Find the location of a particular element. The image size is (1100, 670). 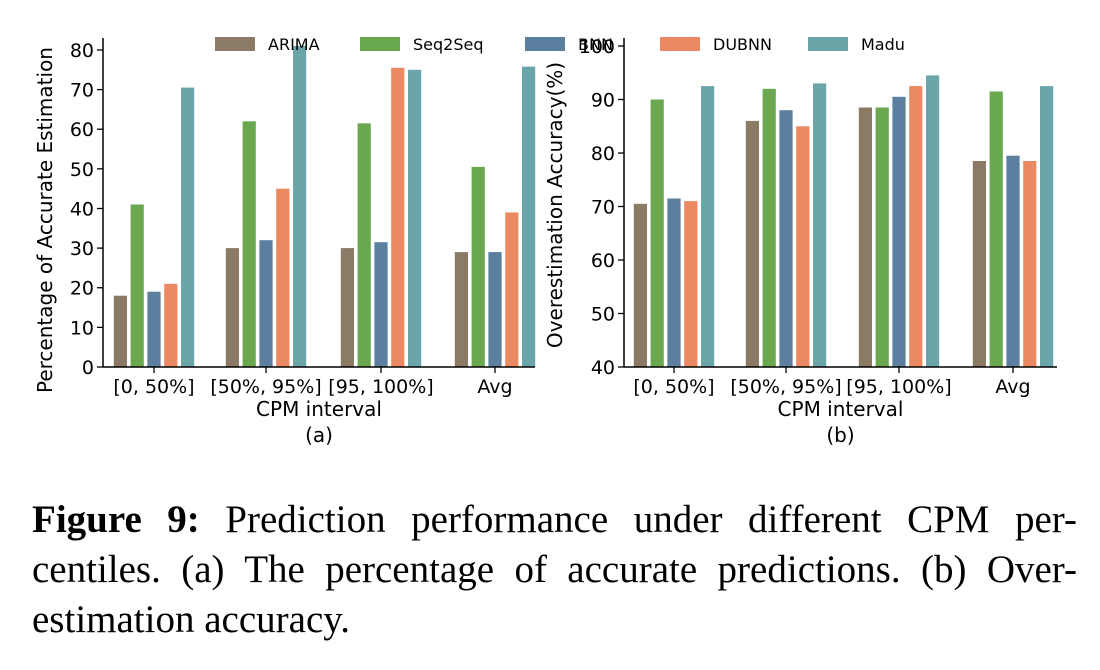

panel-a-x-tick-label: [95, 100%] is located at coordinates (380, 387).